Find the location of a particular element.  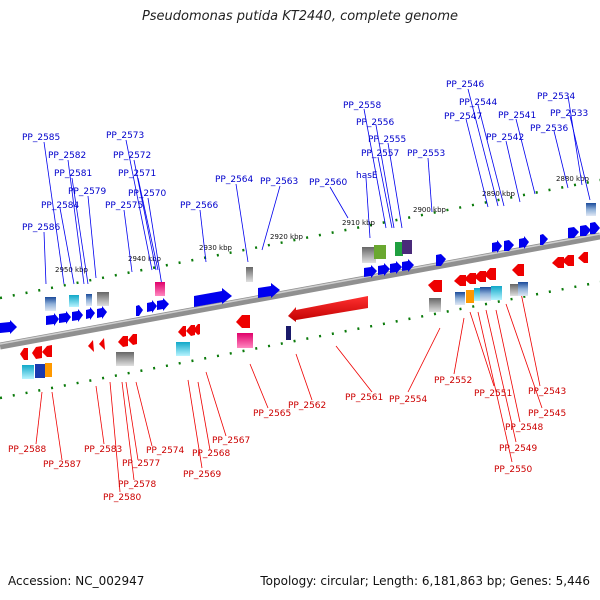

gene-label: PP_2567 is located at coordinates (231, 441).